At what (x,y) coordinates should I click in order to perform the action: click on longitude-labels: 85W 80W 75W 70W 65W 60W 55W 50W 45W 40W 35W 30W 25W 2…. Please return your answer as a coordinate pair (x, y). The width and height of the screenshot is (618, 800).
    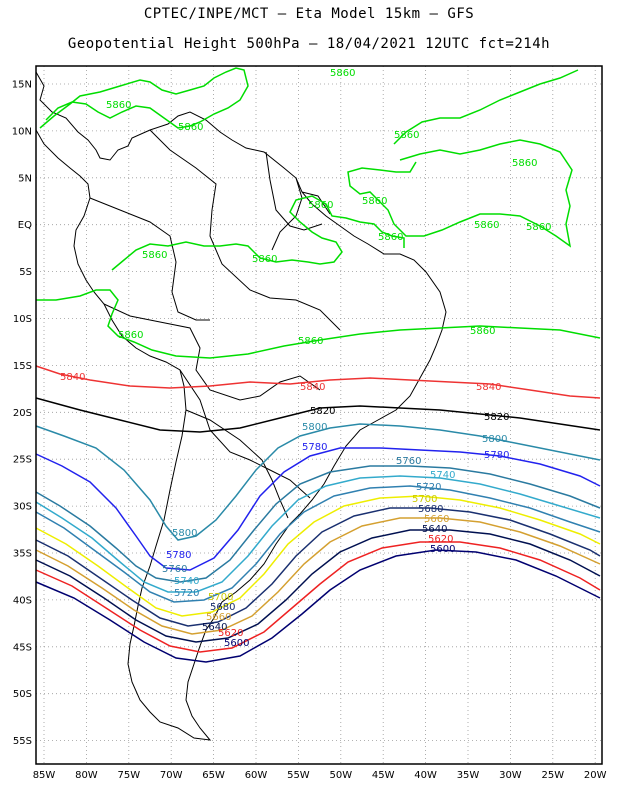
    Looking at the image, I should click on (320, 775).